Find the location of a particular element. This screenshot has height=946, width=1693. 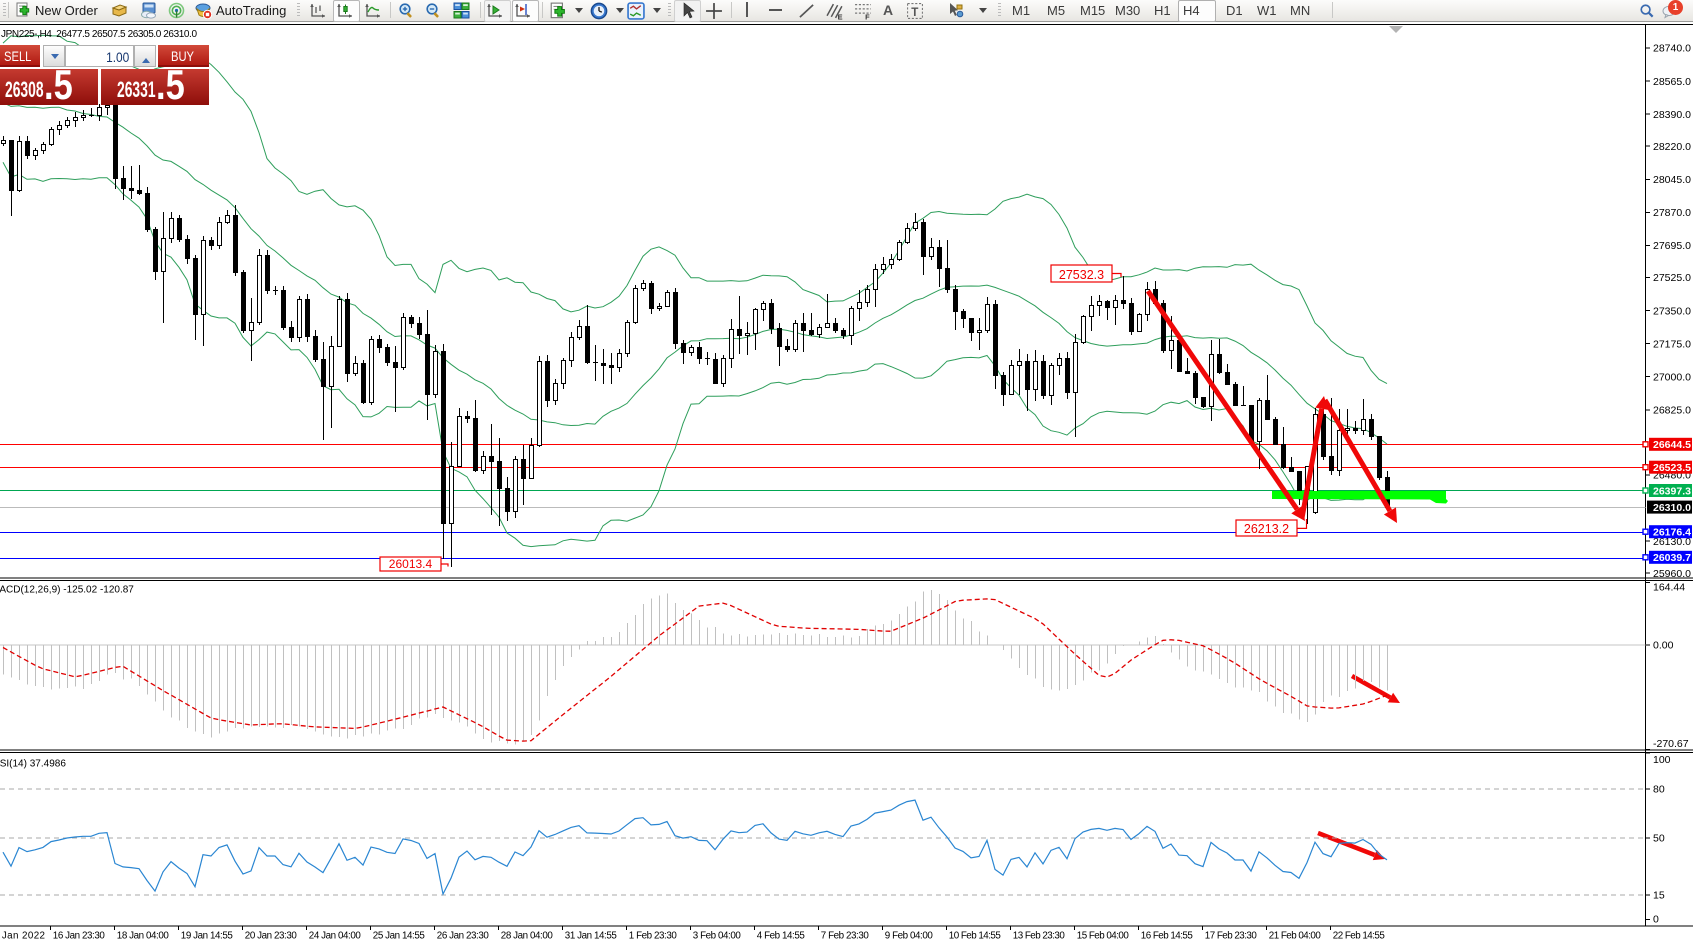

svg-text: 22 Feb 14:55 is located at coordinates (1359, 936).